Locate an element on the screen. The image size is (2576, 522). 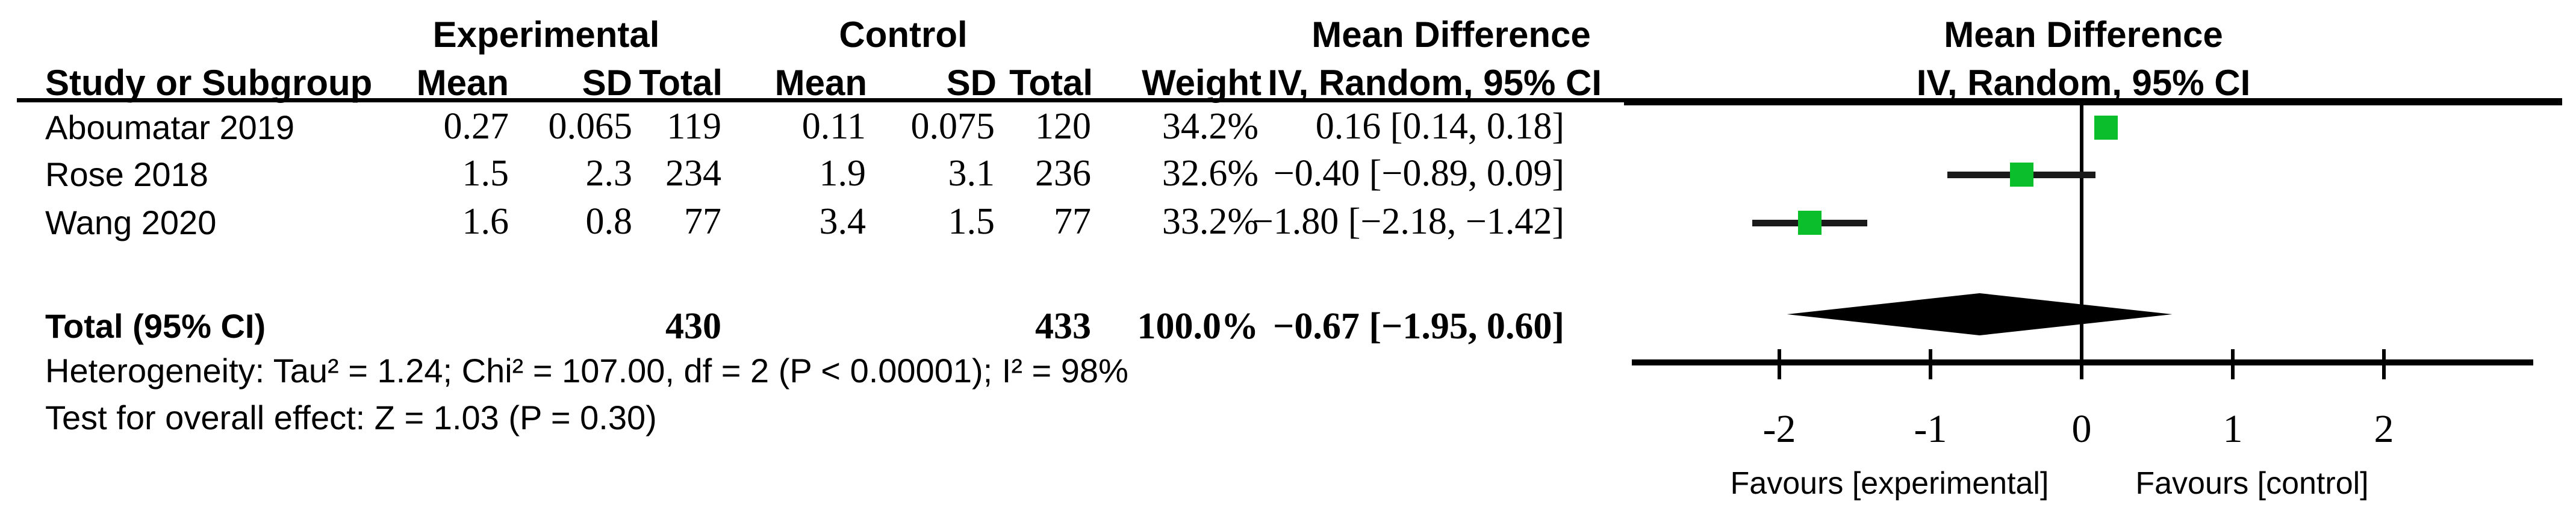
total-ci: −0.67 [−1.95, 0.60] is located at coordinates (1418, 326).